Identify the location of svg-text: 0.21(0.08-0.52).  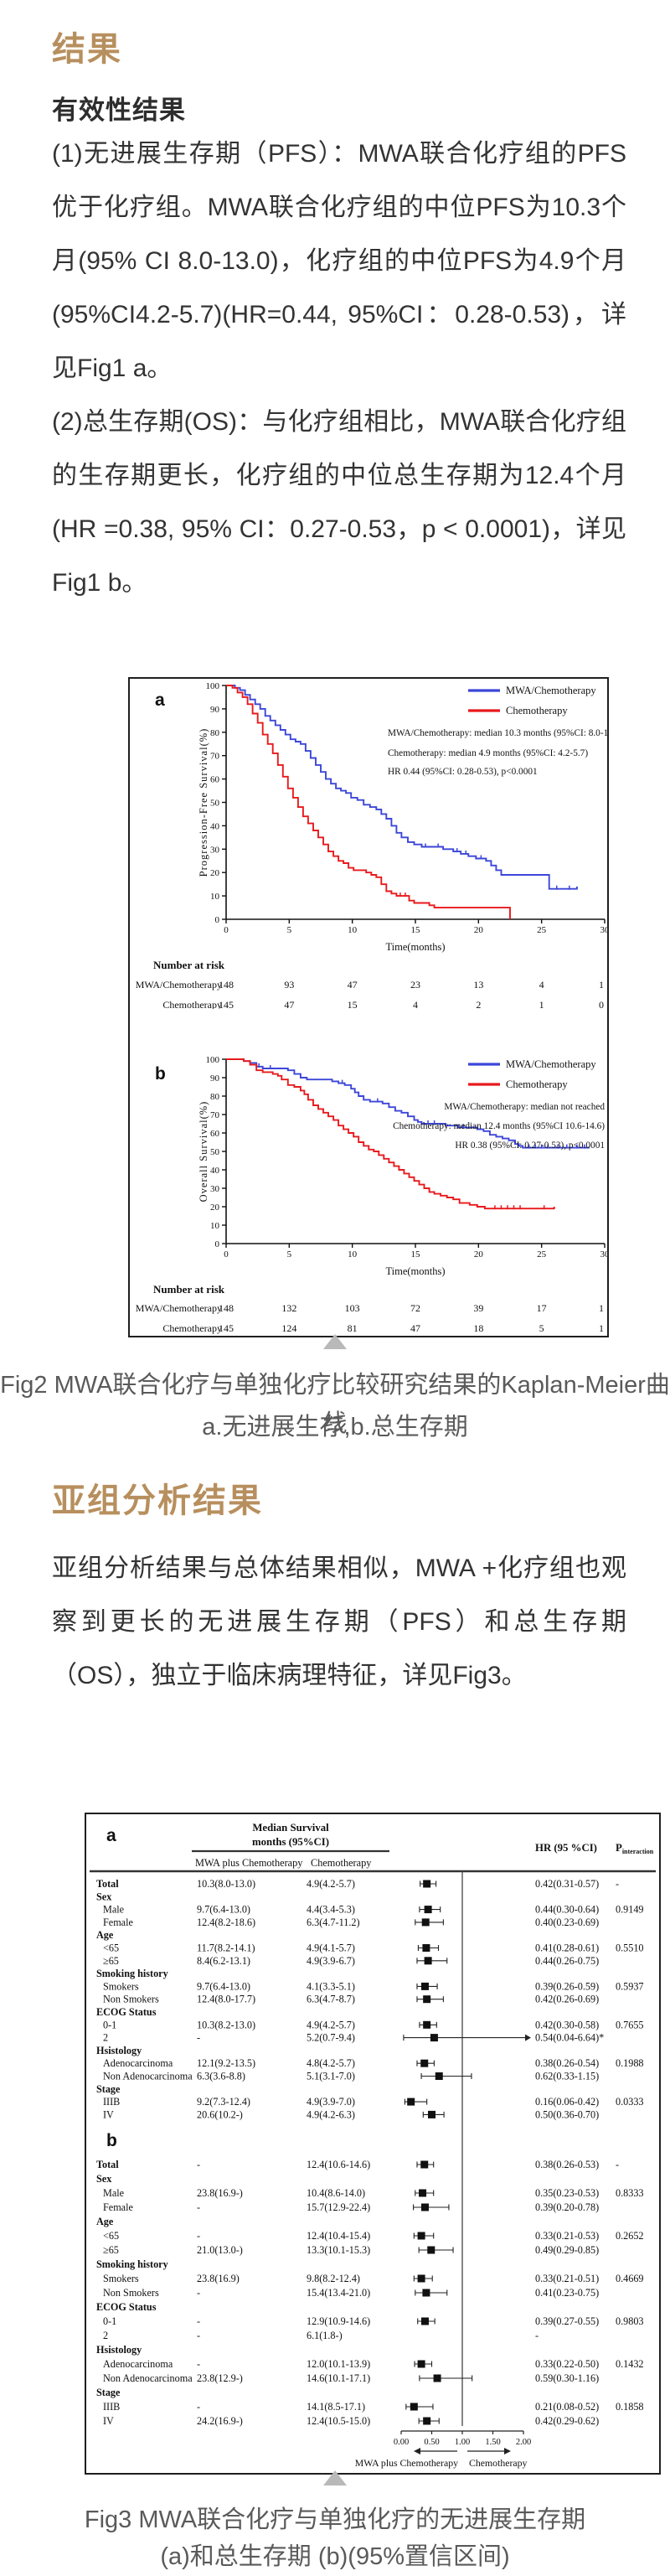
(567, 2407).